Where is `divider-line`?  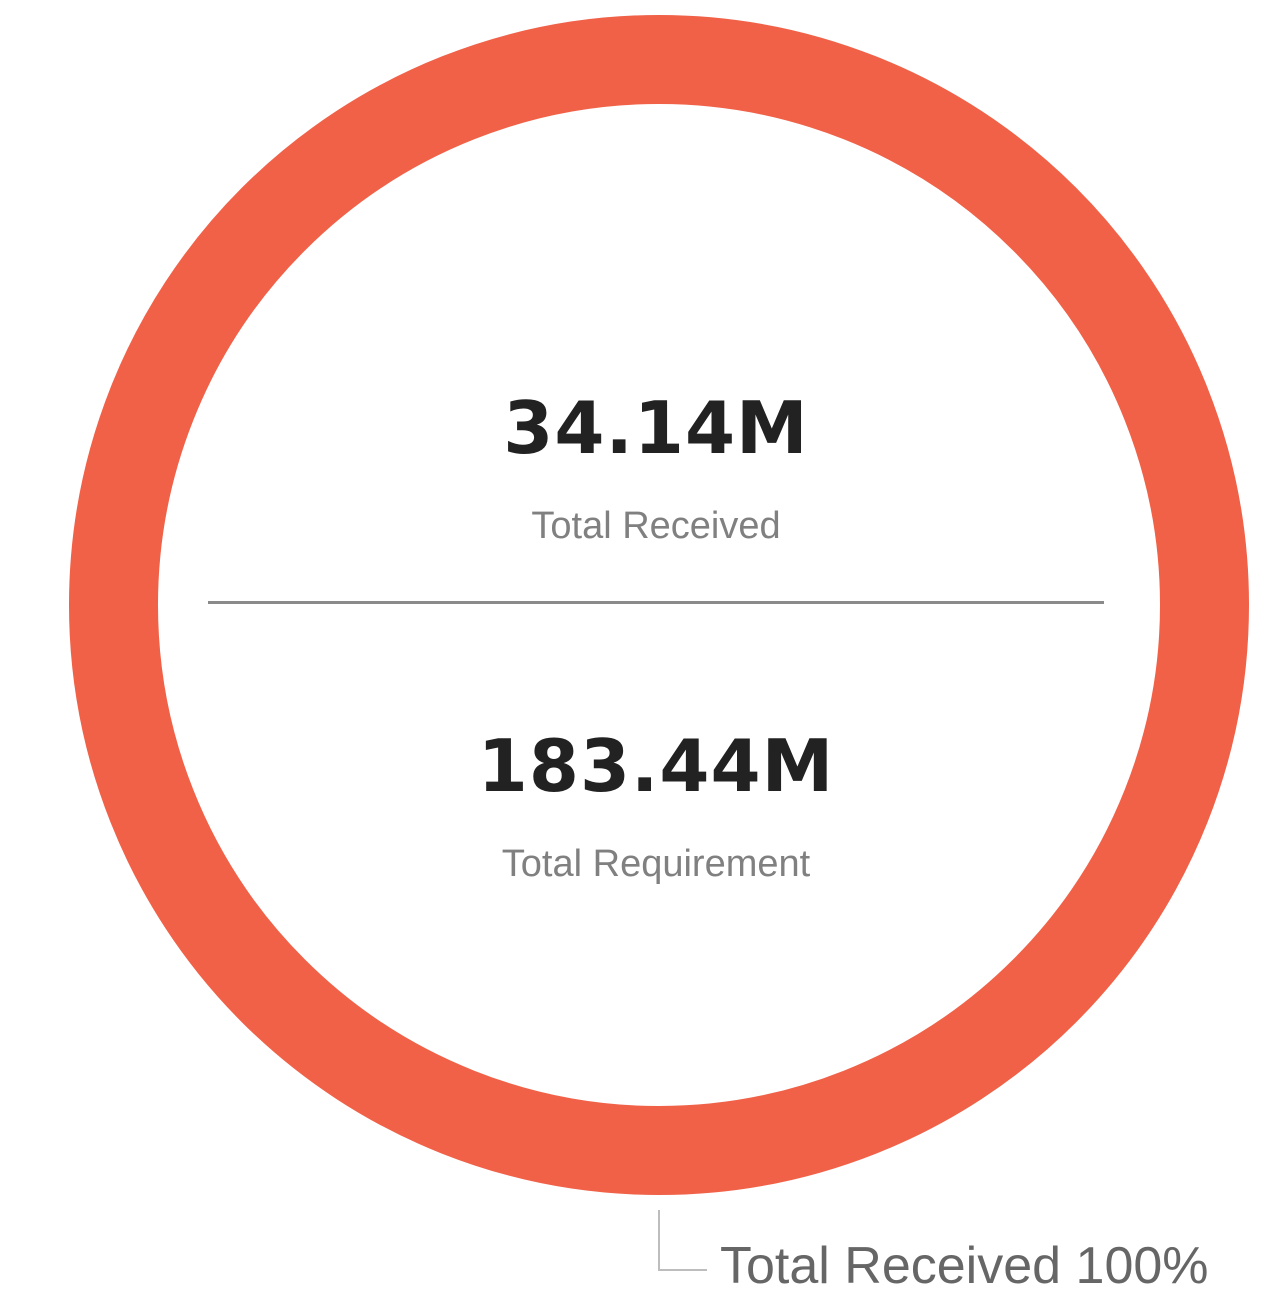
divider-line is located at coordinates (656, 602).